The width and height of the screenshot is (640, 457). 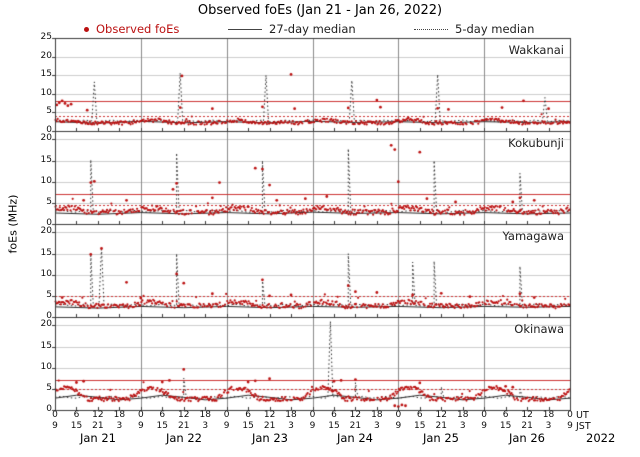 What do you see at coordinates (533, 236) in the screenshot?
I see `station-label-yamagawa: Yamagawa` at bounding box center [533, 236].